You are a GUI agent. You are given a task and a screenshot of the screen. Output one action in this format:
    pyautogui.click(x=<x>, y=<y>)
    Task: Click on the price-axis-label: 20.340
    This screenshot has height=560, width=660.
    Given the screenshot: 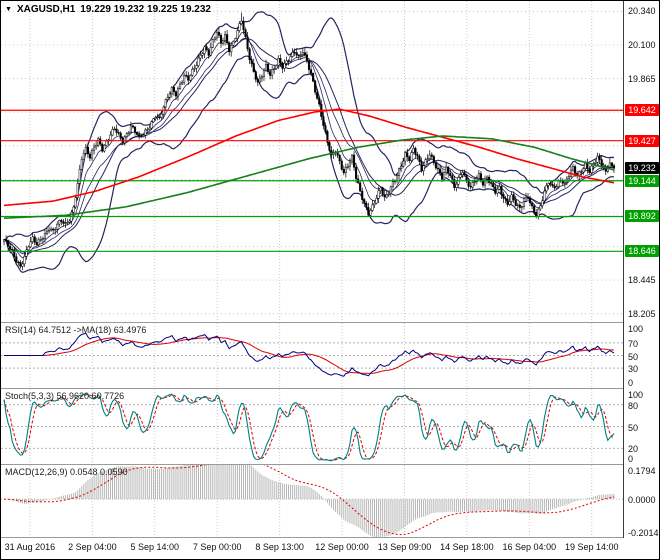 What is the action you would take?
    pyautogui.click(x=642, y=11)
    